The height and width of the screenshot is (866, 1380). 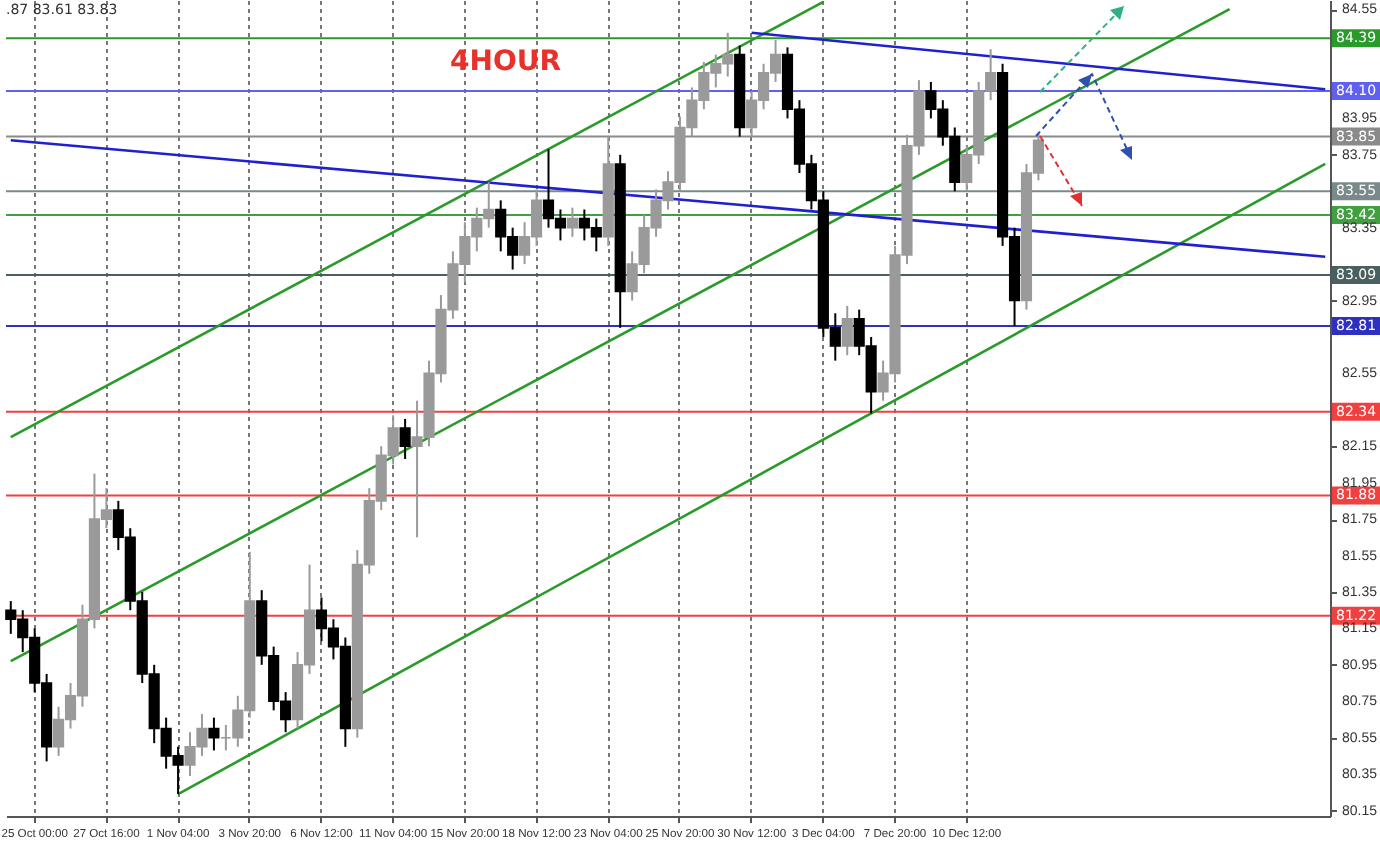 What do you see at coordinates (506, 62) in the screenshot?
I see `text: 4HOUR` at bounding box center [506, 62].